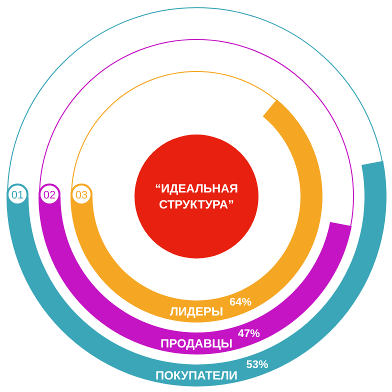 The image size is (392, 392). Describe the element at coordinates (196, 343) in the screenshot. I see `category-label: ПРОДАВЦЫ` at that location.